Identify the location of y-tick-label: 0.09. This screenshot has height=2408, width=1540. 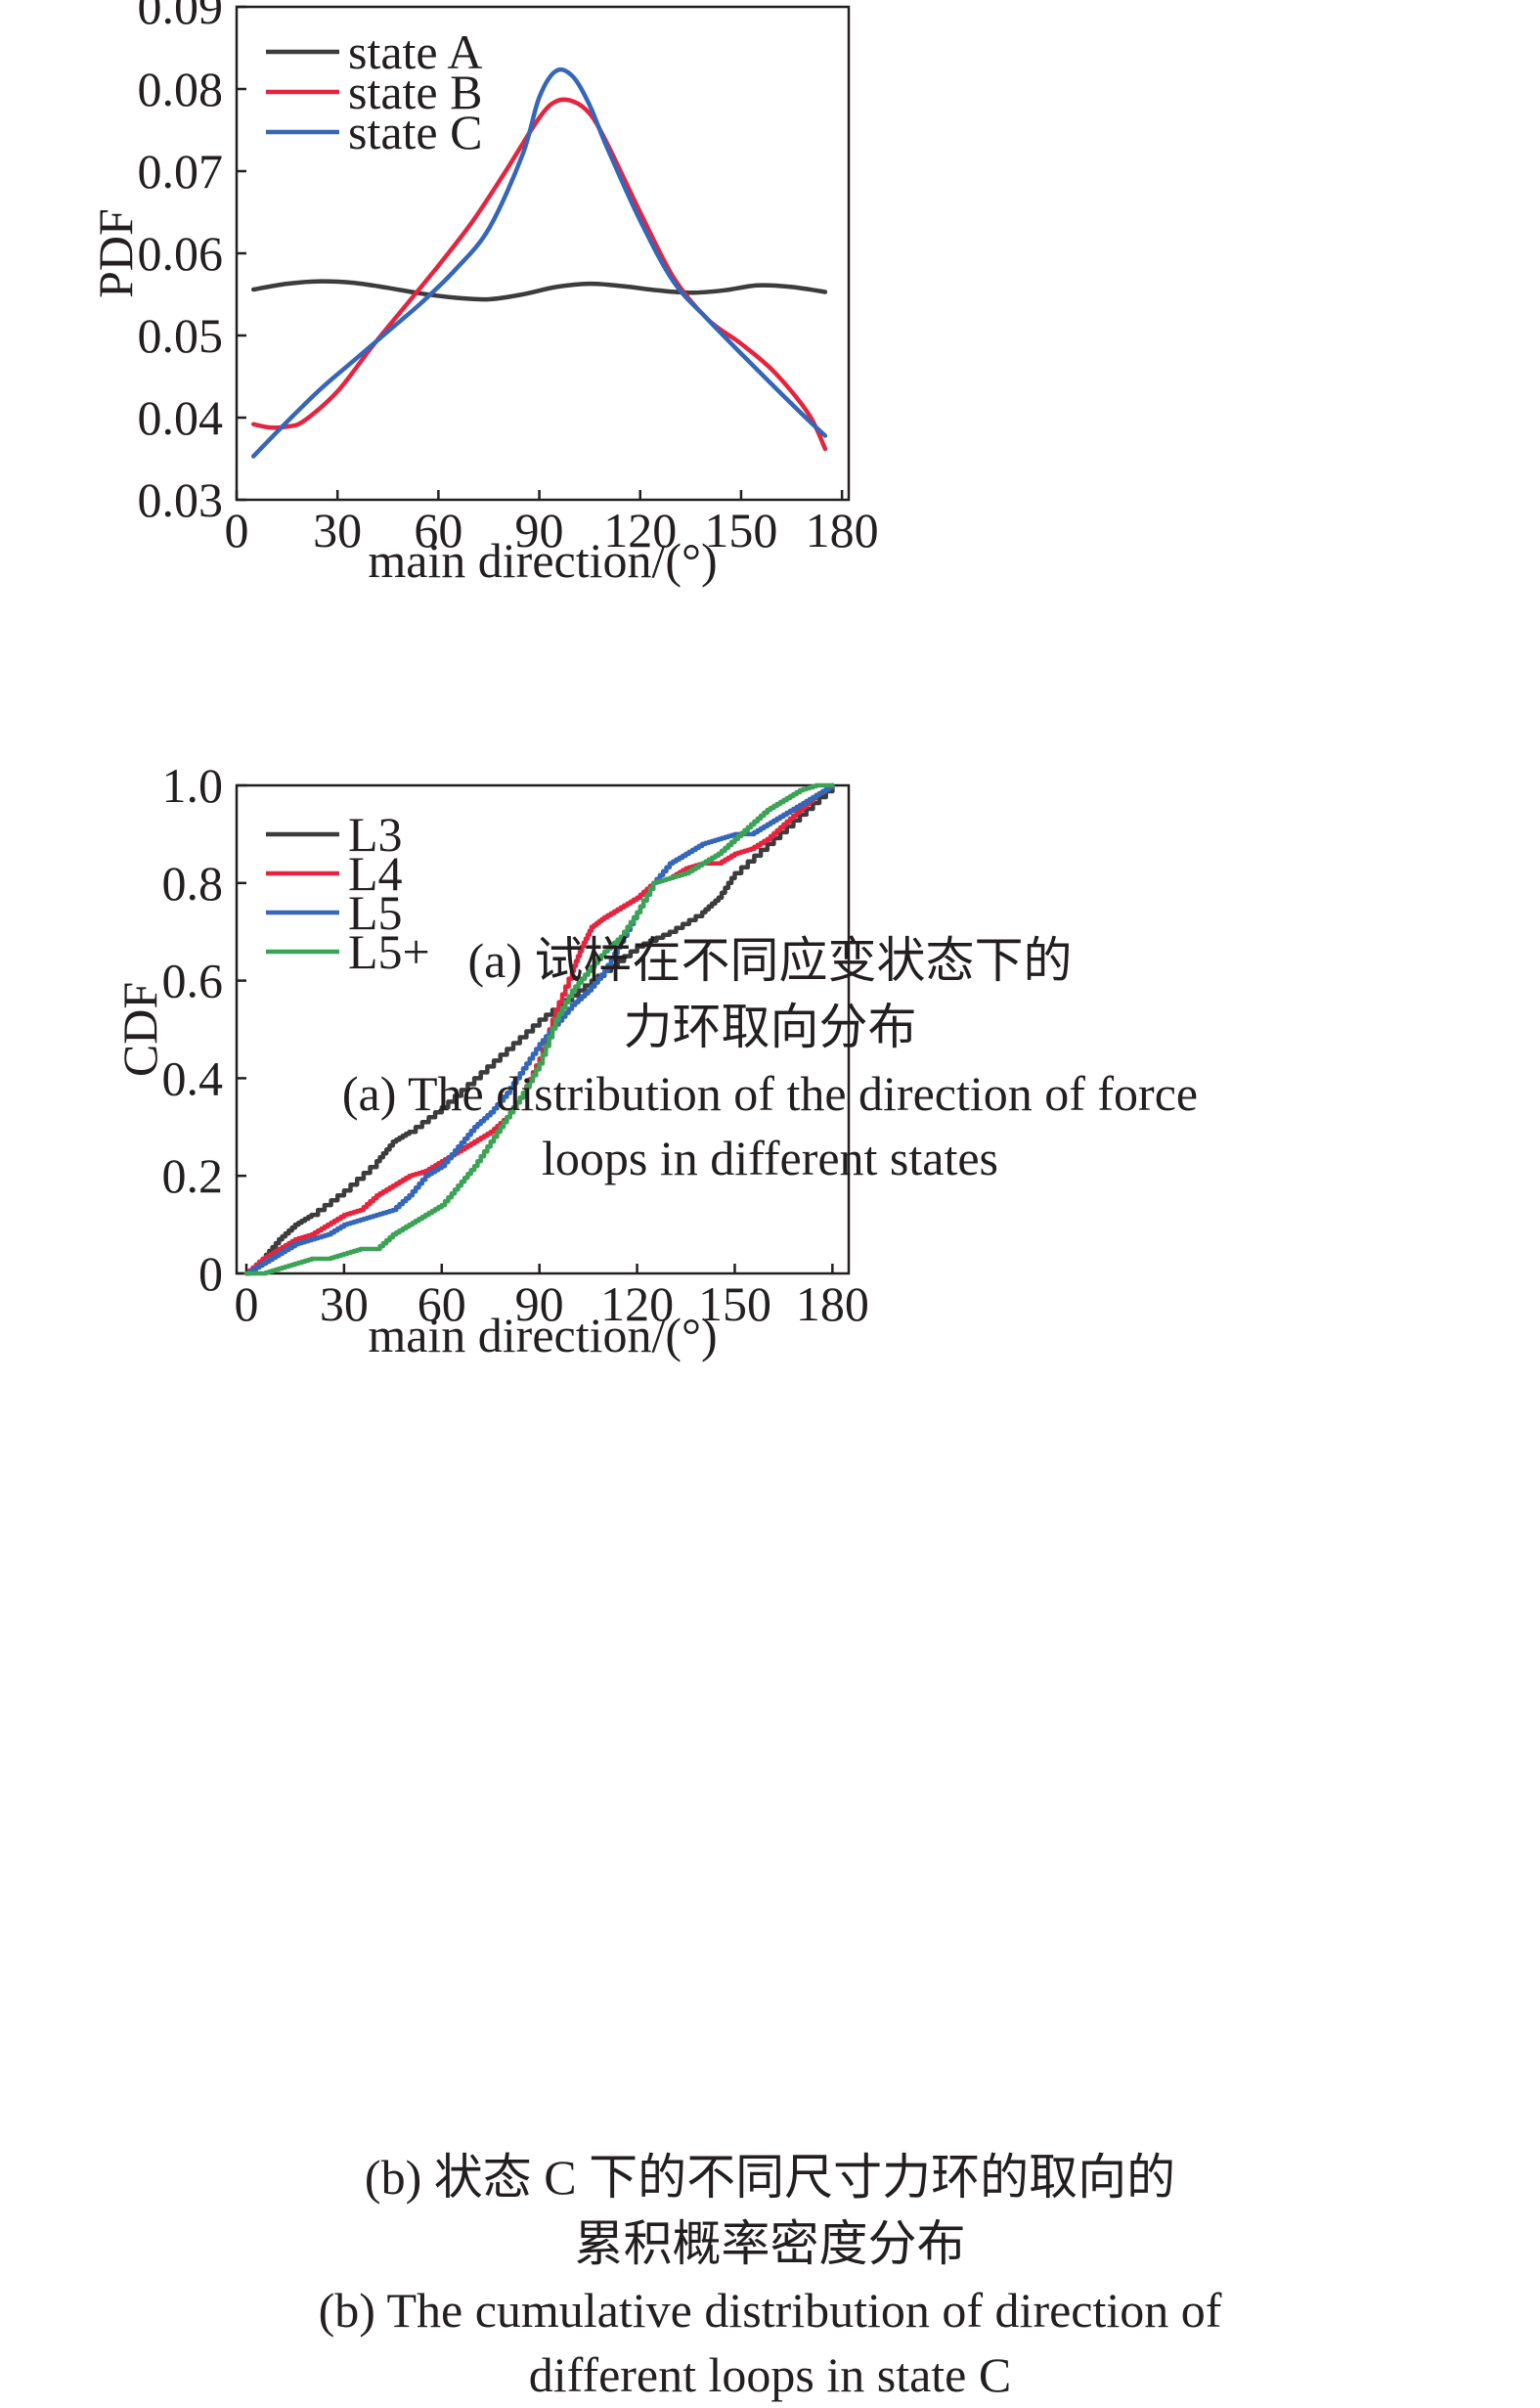
(181, 17).